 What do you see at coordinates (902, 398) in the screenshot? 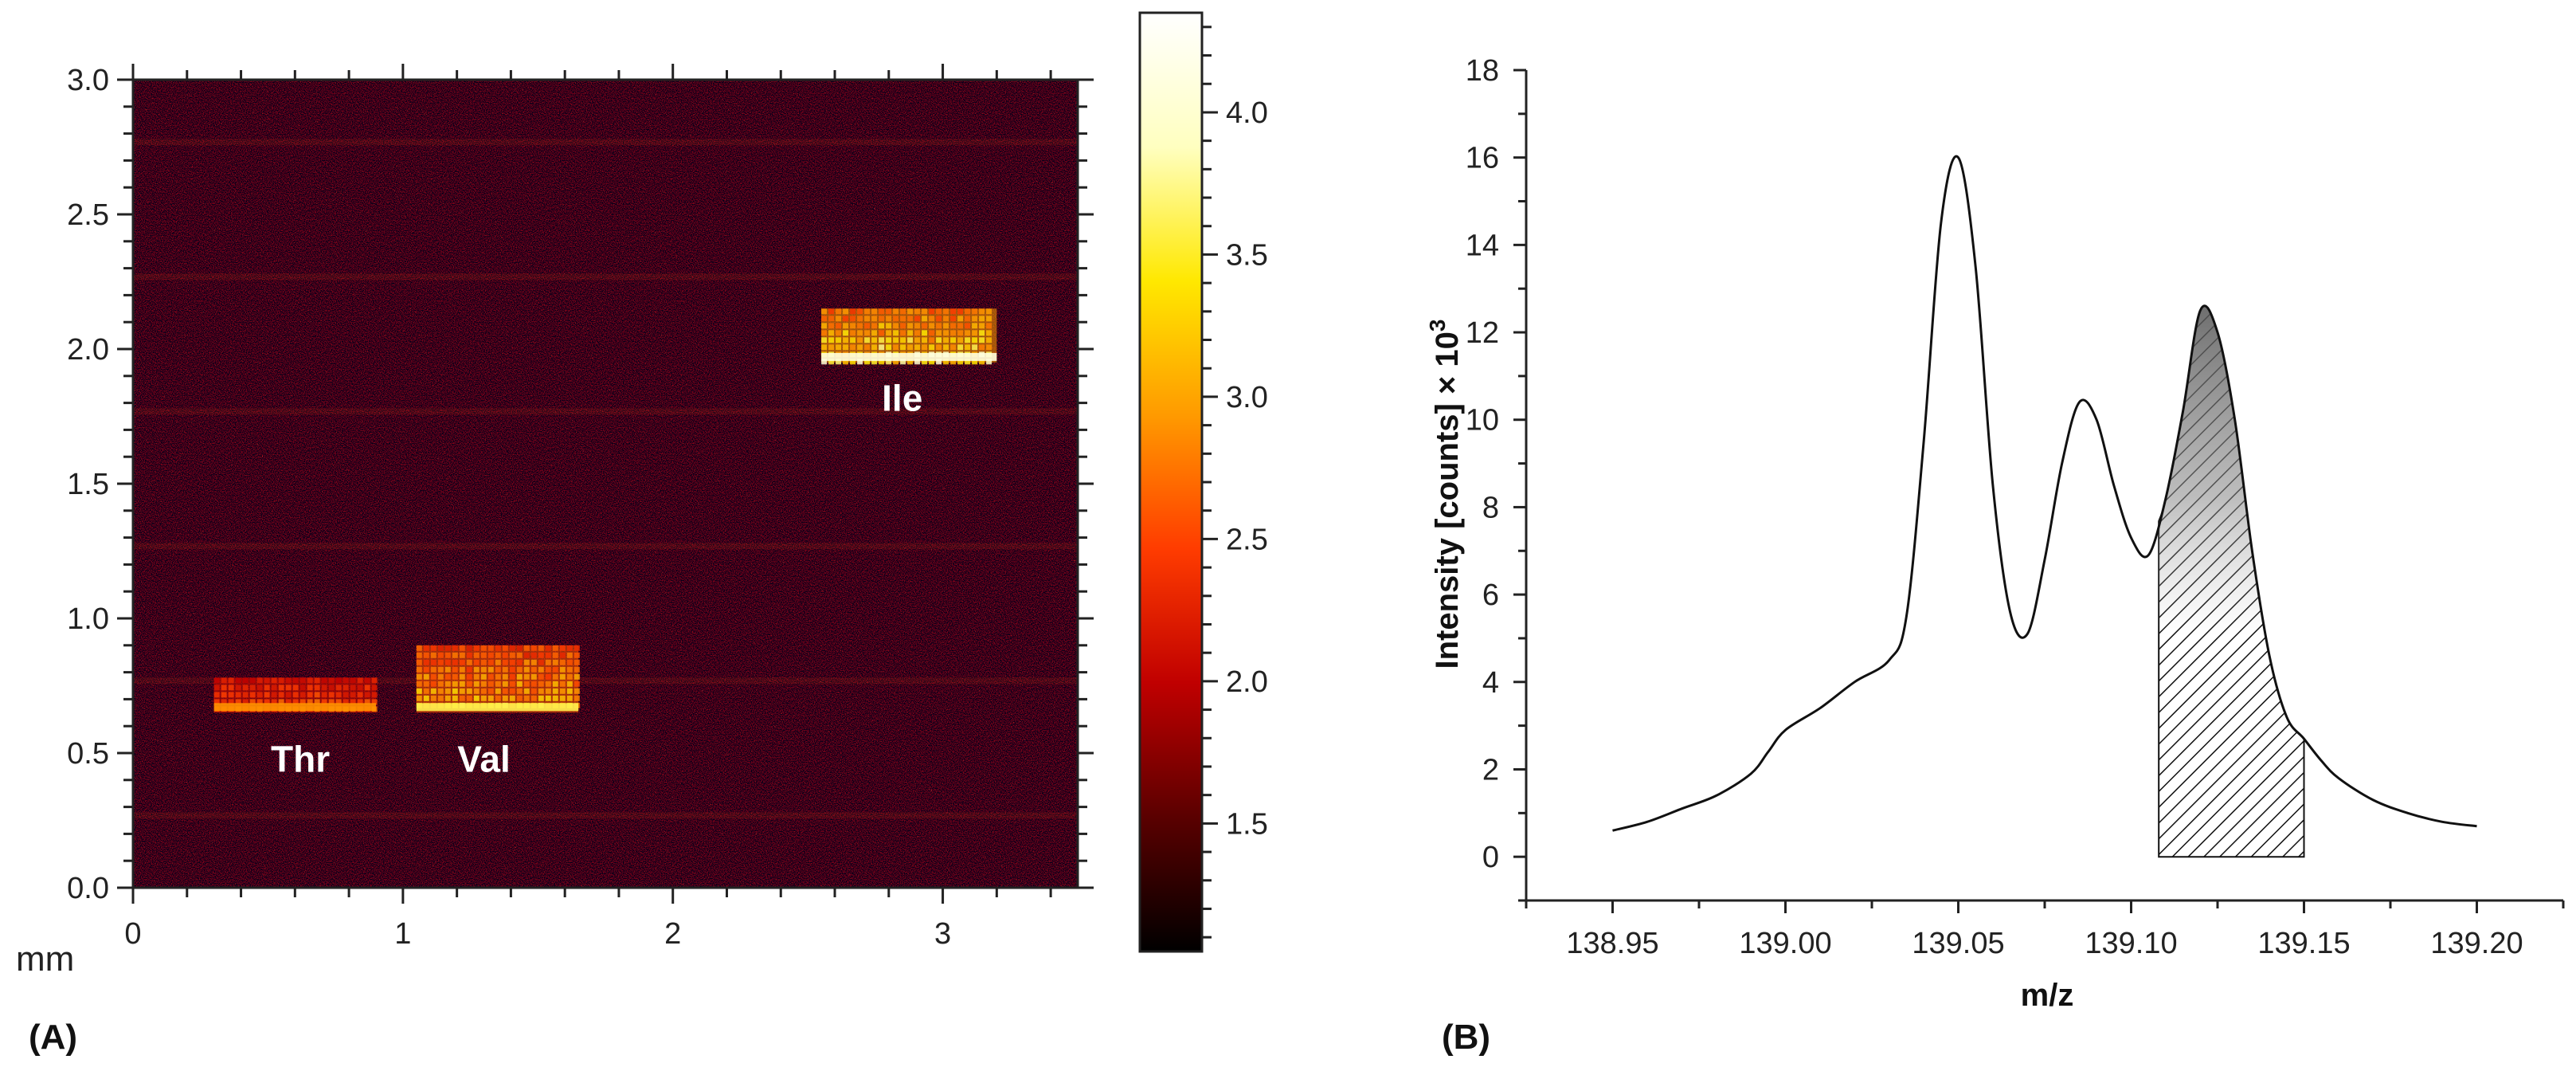
I see `annotation-ile: Ile` at bounding box center [902, 398].